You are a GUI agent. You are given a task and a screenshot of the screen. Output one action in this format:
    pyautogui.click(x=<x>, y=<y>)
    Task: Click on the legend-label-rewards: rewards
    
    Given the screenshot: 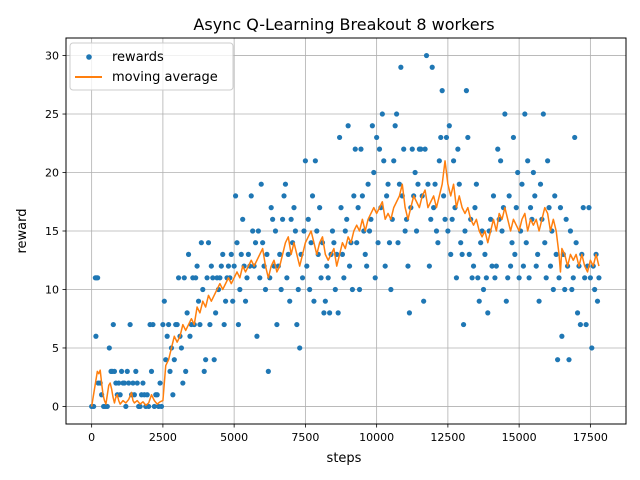 What is the action you would take?
    pyautogui.click(x=138, y=57)
    